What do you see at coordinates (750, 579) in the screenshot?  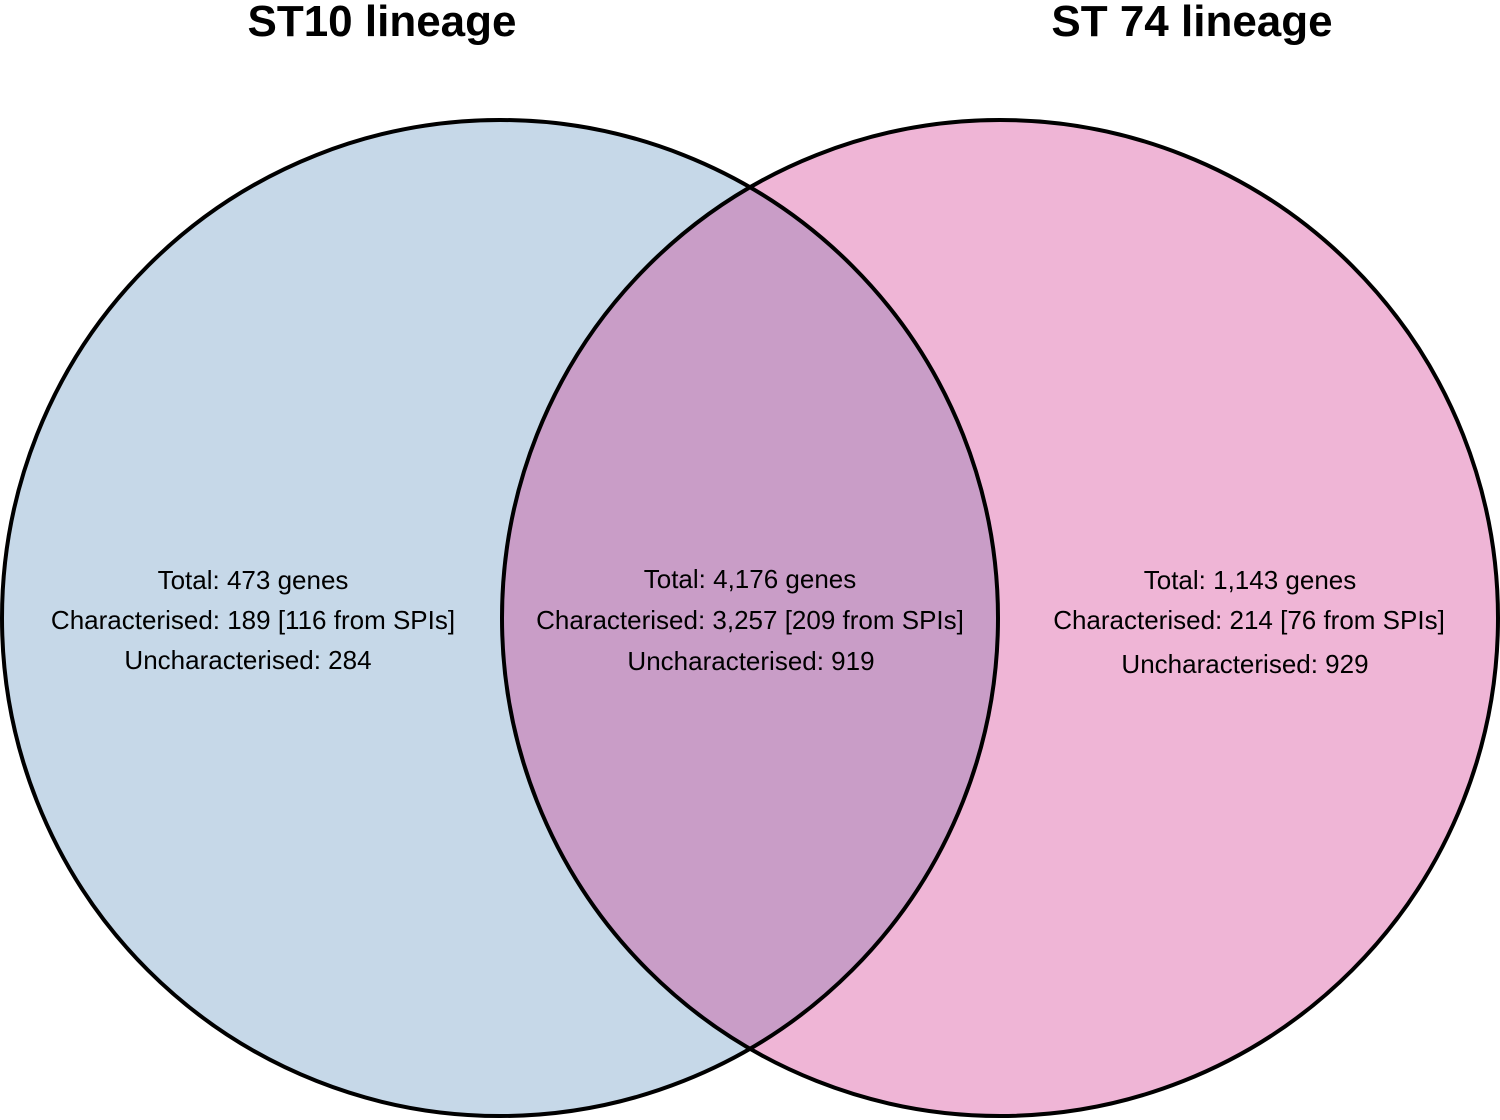 I see `region-intersection-total: Total: 4,176 genes` at bounding box center [750, 579].